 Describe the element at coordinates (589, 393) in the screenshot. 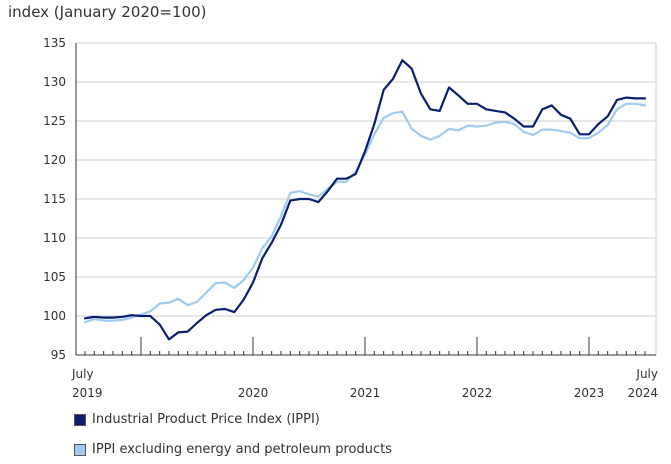

I see `x-tick-label-year: 2023` at that location.